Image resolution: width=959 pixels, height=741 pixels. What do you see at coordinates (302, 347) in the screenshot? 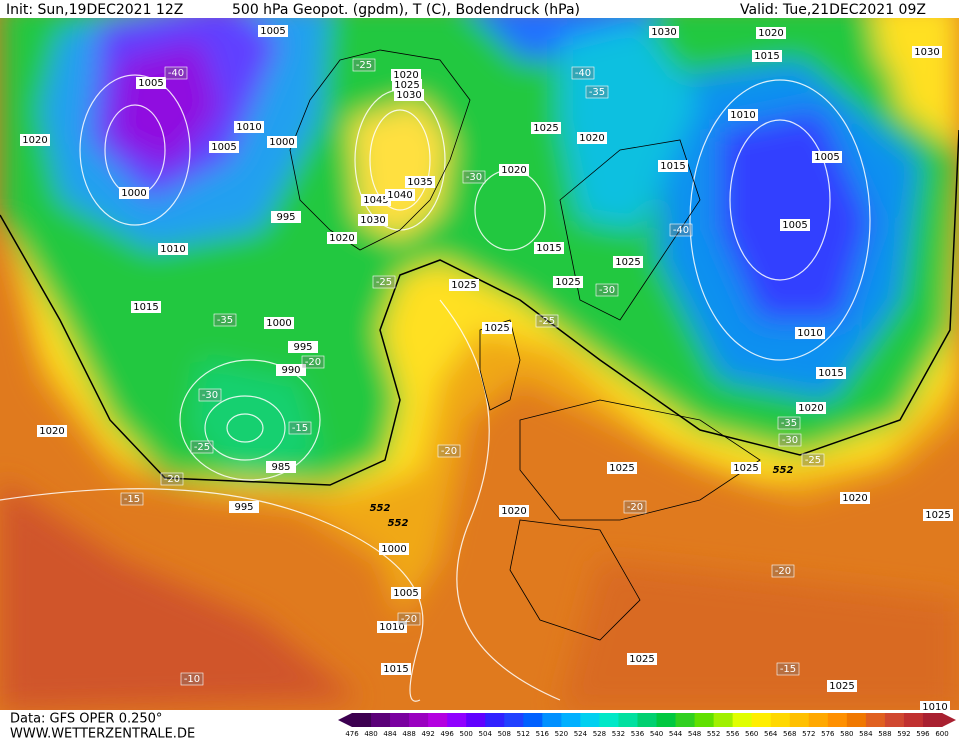
I see `pressure-label: 995` at bounding box center [302, 347].